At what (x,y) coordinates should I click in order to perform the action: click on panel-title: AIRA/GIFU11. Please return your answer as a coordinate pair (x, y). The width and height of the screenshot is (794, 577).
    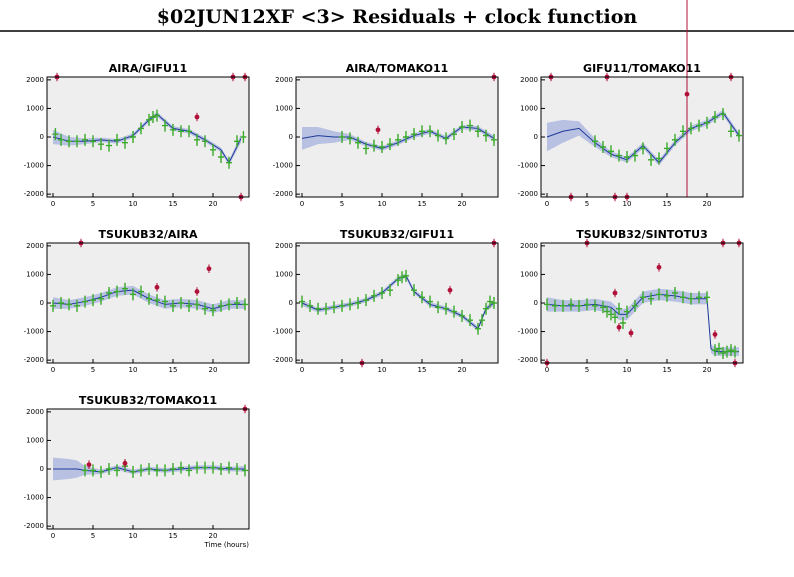
    Looking at the image, I should click on (148, 68).